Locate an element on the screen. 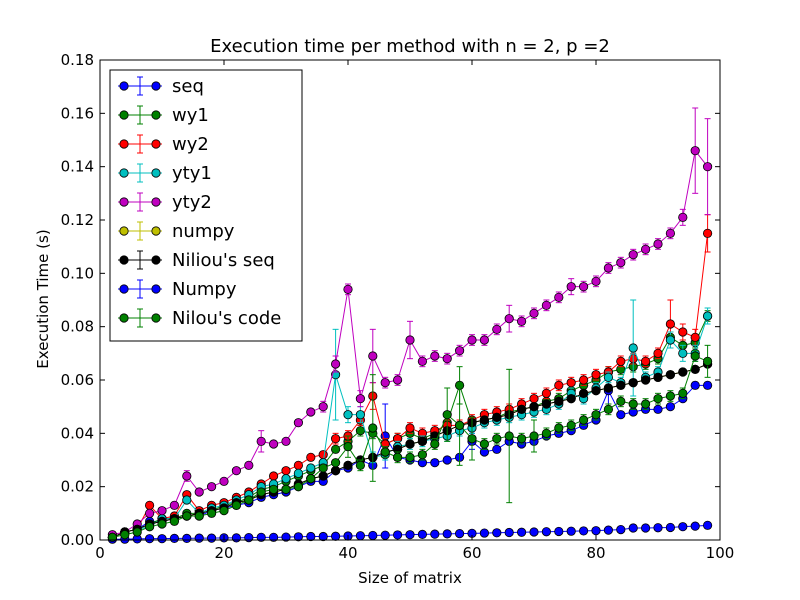 The image size is (800, 600). x-tick-label: 0 is located at coordinates (100, 553).